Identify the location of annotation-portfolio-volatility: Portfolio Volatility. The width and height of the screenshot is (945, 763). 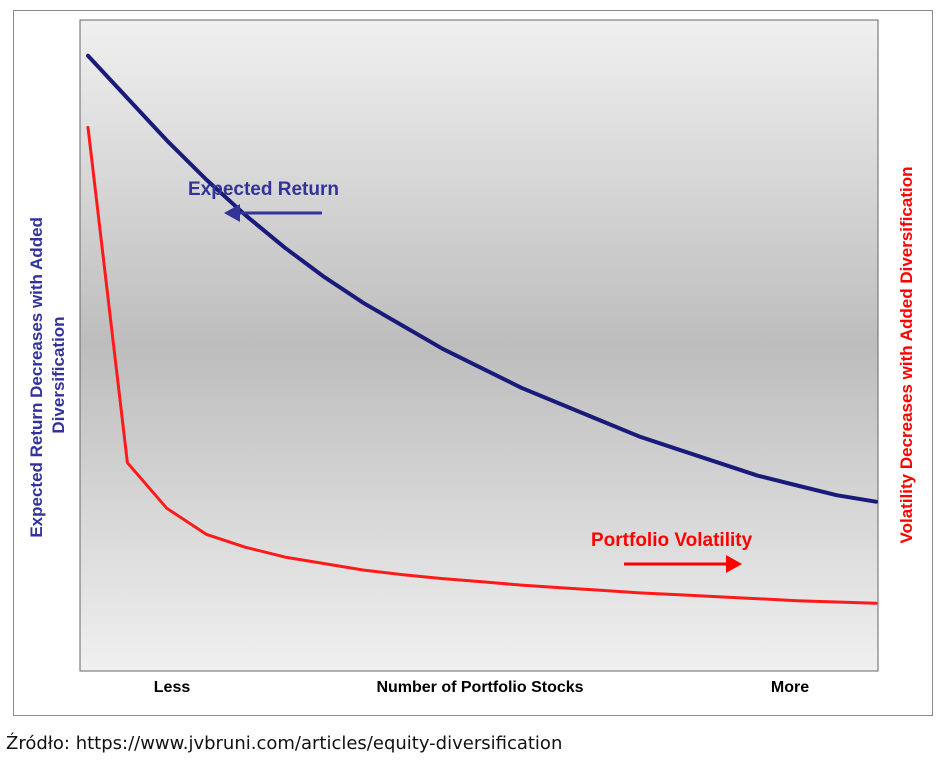
(672, 540).